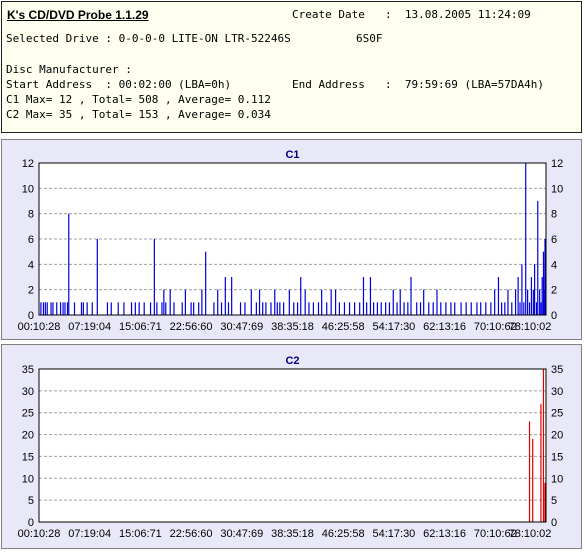 This screenshot has width=585, height=552. I want to click on y-tick-label-left: 5, so click(31, 501).